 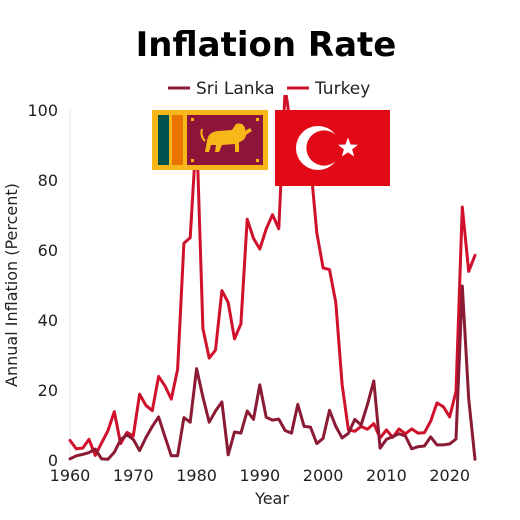 What do you see at coordinates (11, 285) in the screenshot?
I see `y-axis-label: Annual Inflation (Percent)` at bounding box center [11, 285].